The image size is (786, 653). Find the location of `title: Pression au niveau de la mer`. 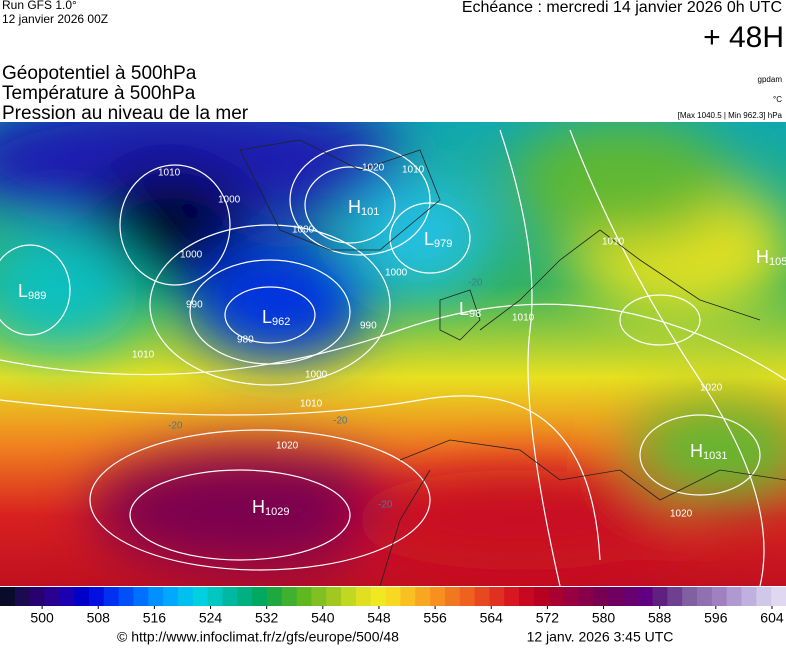

title: Pression au niveau de la mer is located at coordinates (125, 113).